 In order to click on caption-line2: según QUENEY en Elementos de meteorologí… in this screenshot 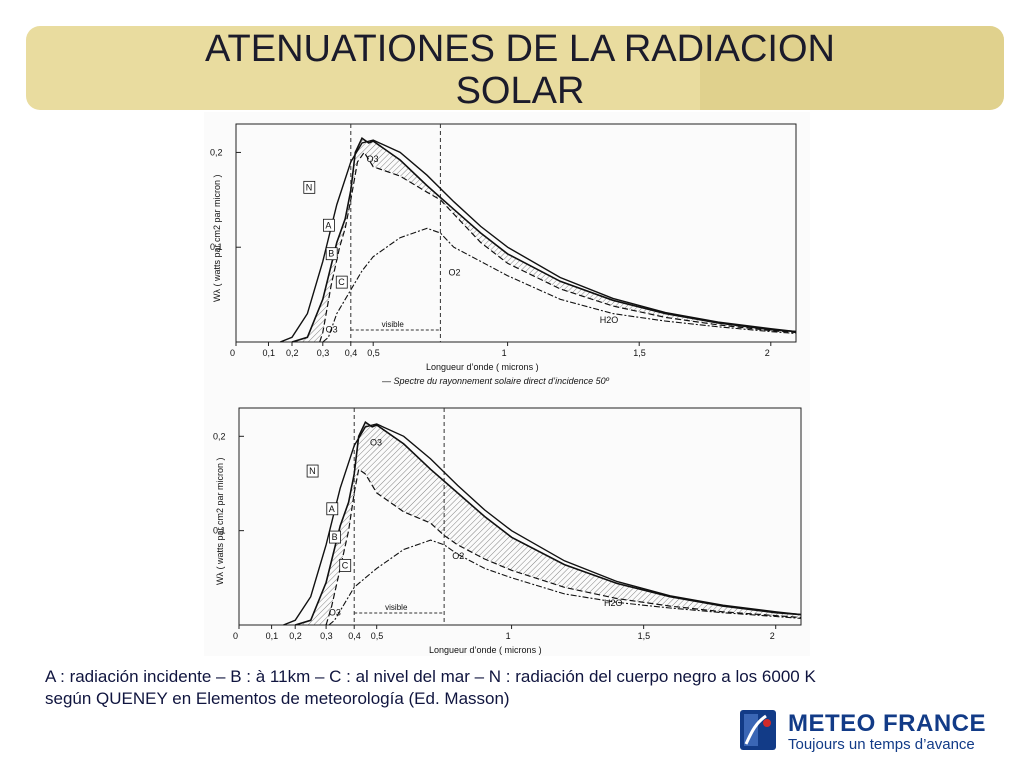, I will do `click(277, 698)`.